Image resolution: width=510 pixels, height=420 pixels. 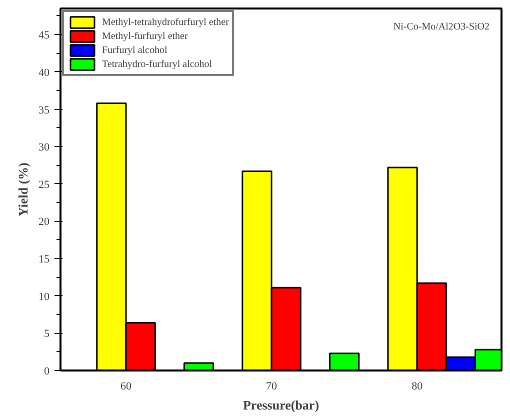 What do you see at coordinates (44, 110) in the screenshot?
I see `y-tick-label: 35` at bounding box center [44, 110].